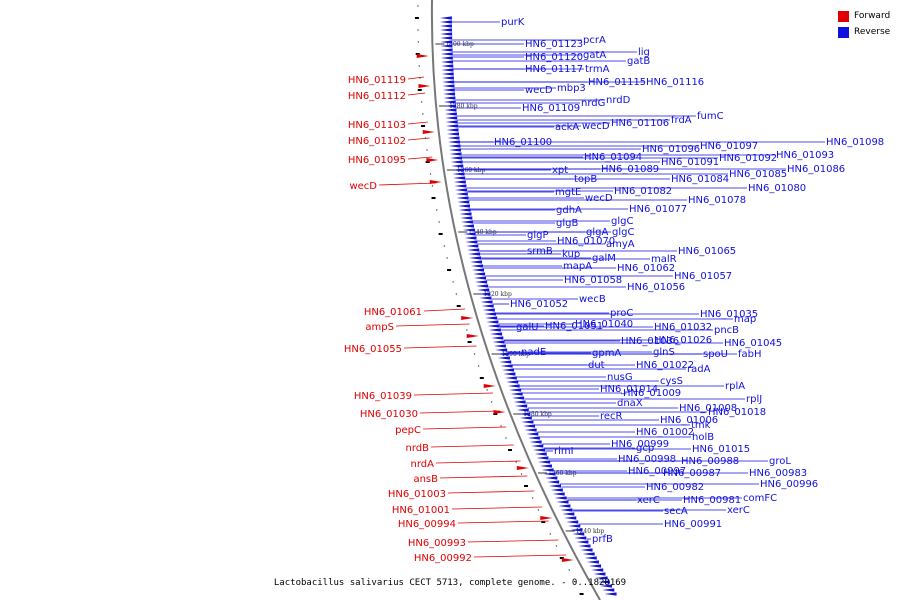 Image resolution: width=900 pixels, height=600 pixels. What do you see at coordinates (707, 251) in the screenshot?
I see `reverse-gene-label: HN6_01065` at bounding box center [707, 251].